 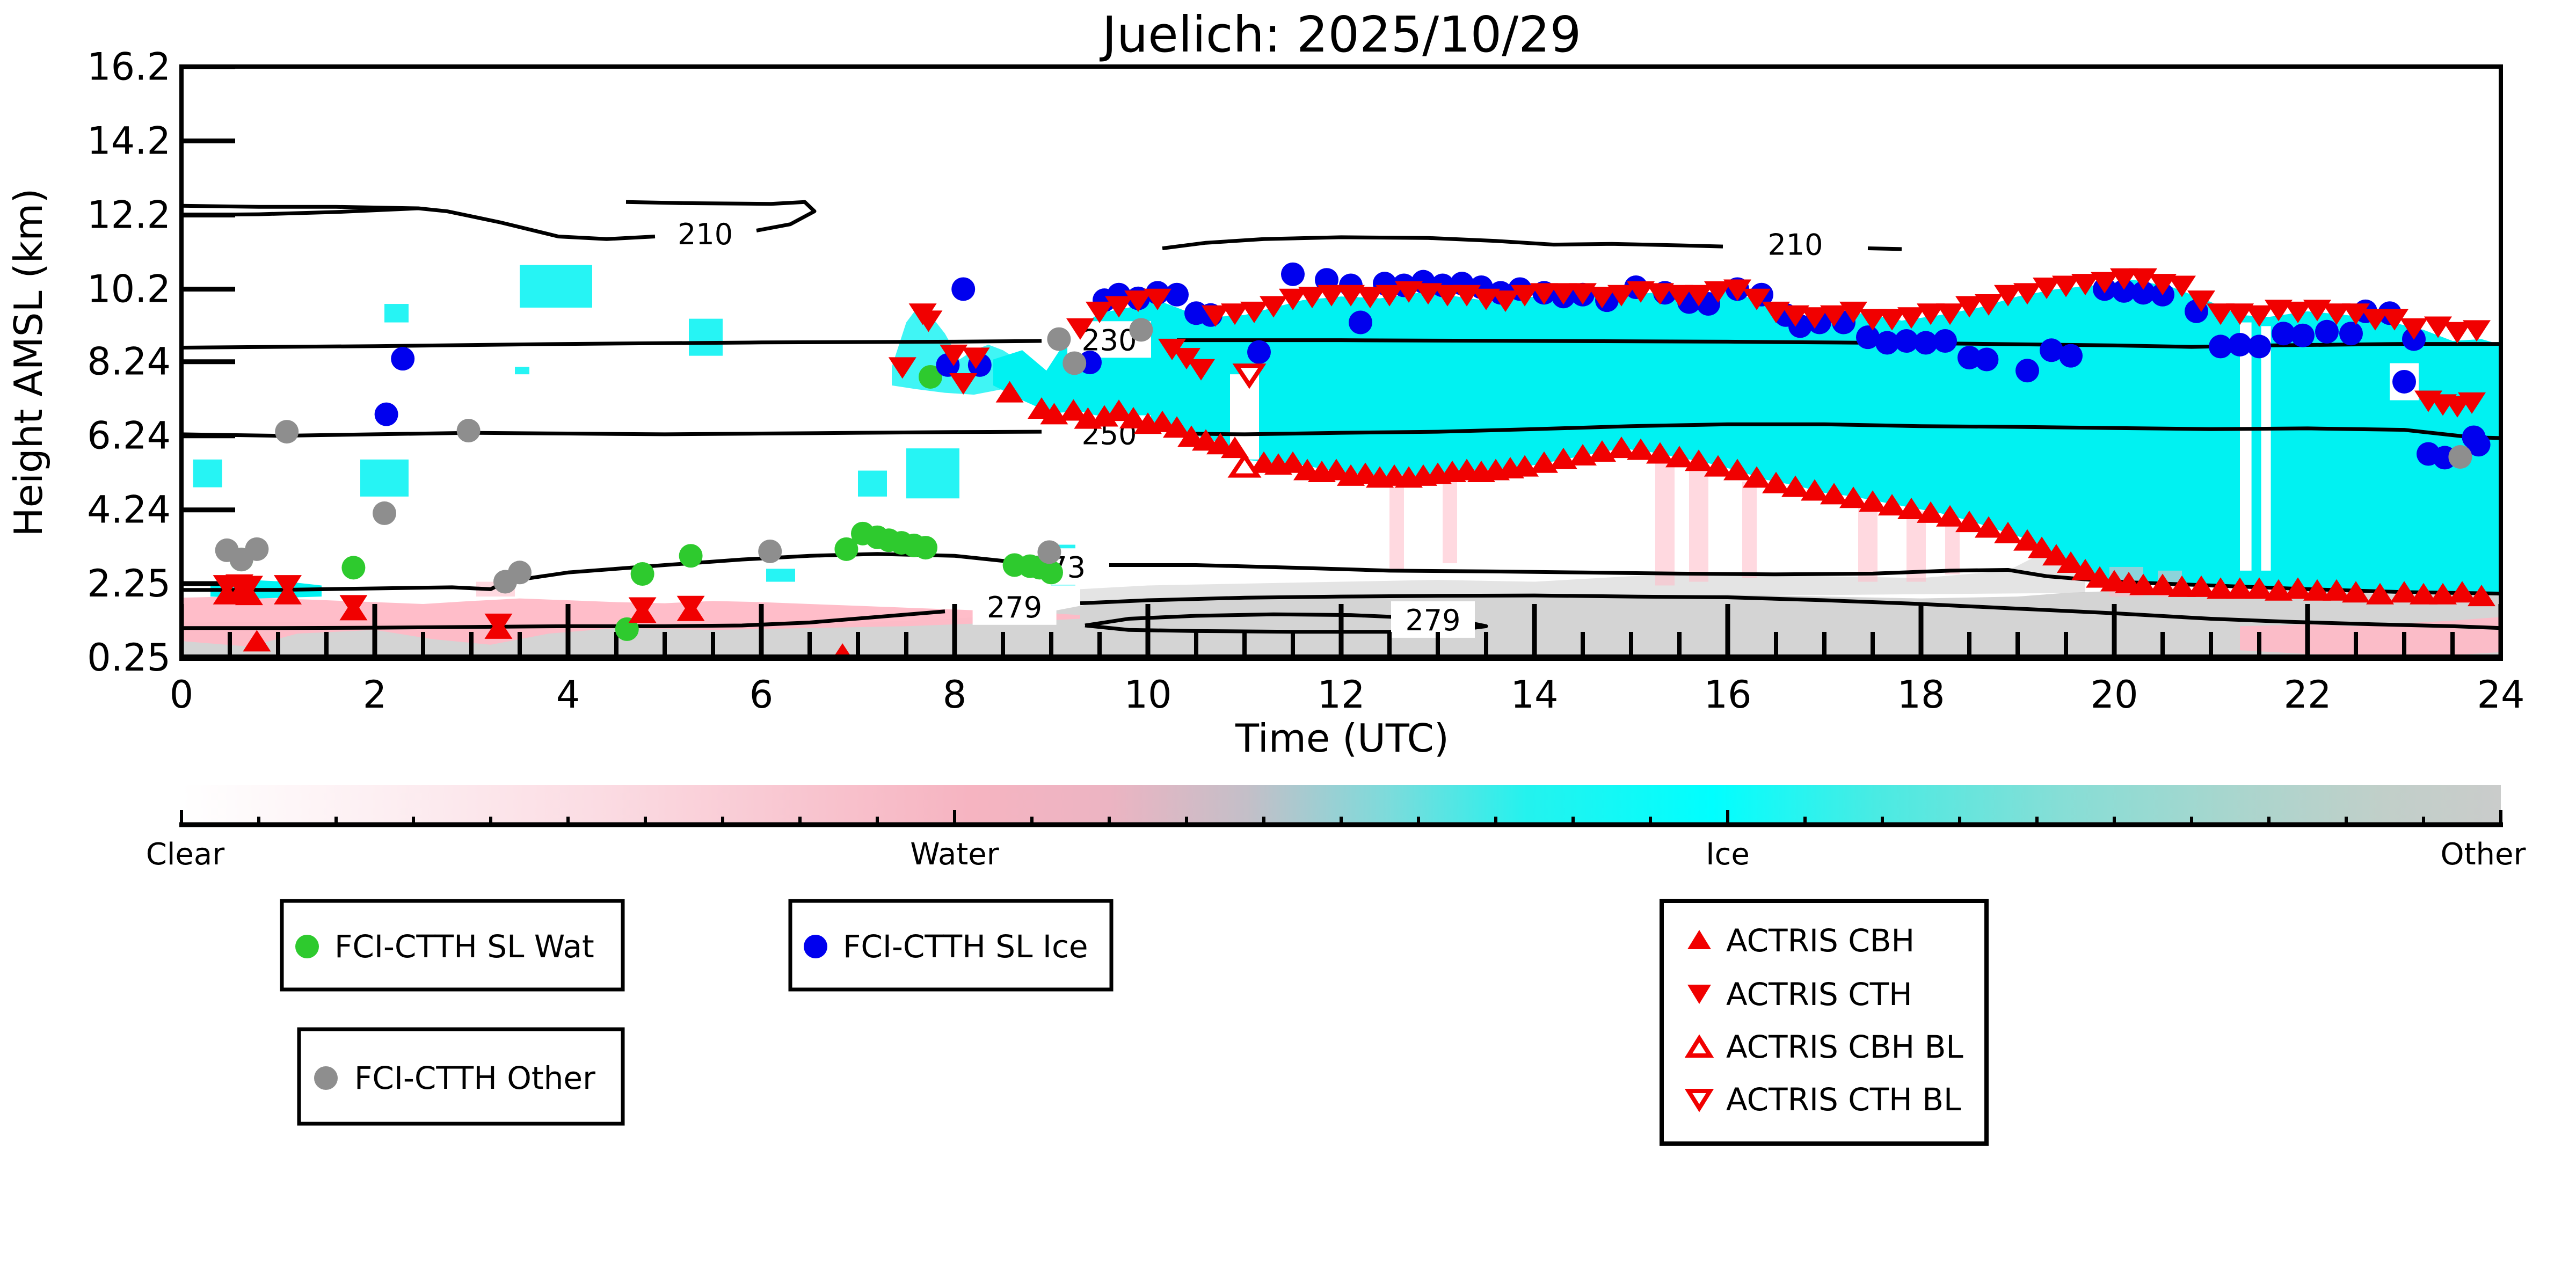 I want to click on triangle-down-open-icon, so click(x=1699, y=1100).